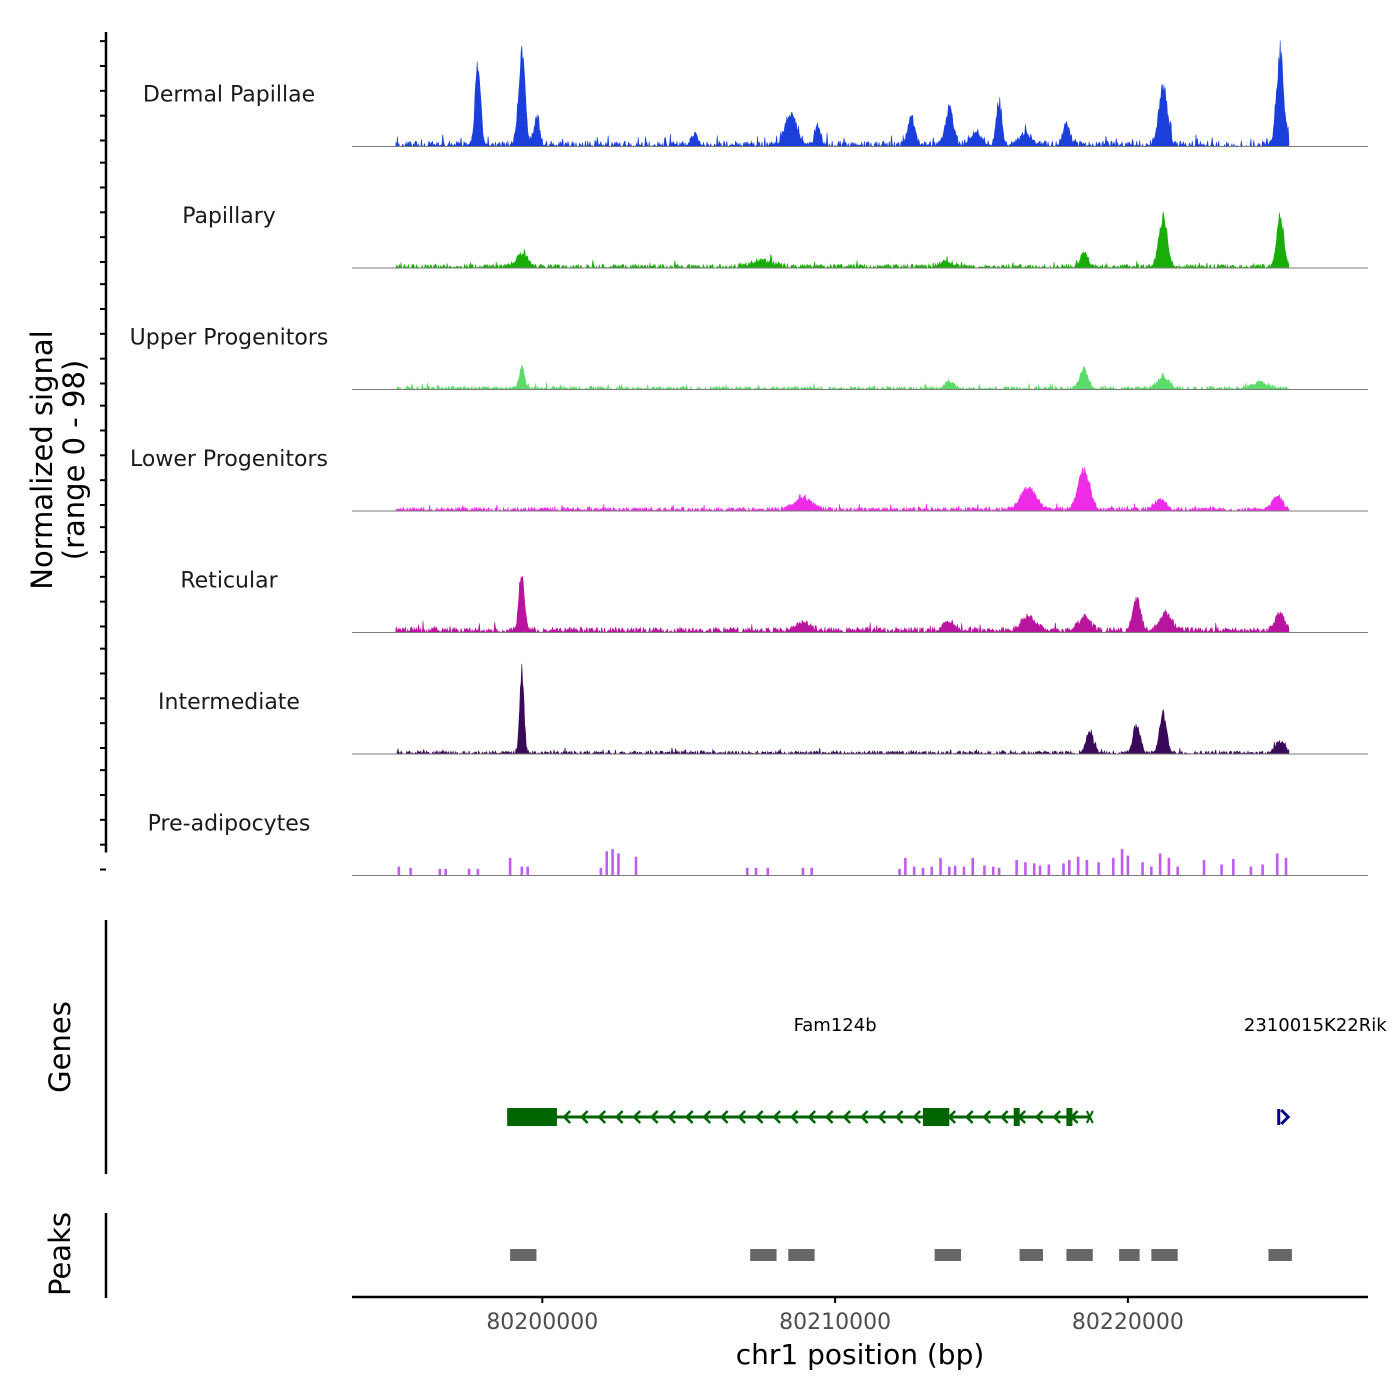  Describe the element at coordinates (229, 95) in the screenshot. I see `track-label: Dermal Papillae` at that location.